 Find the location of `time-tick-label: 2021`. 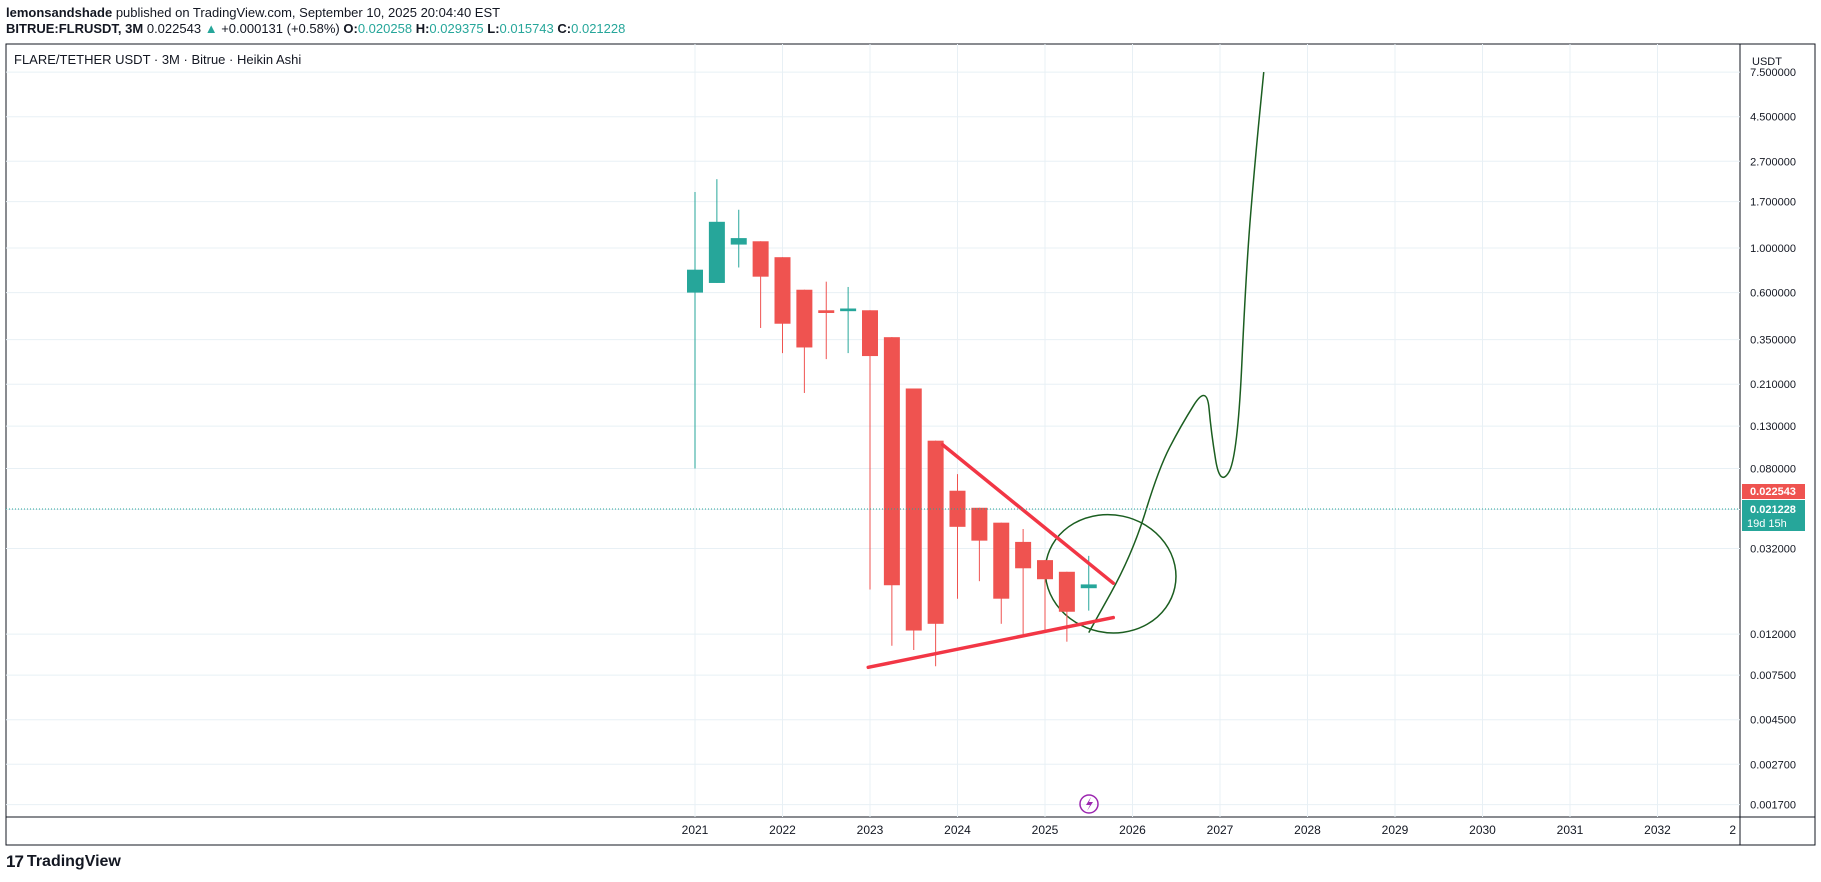

time-tick-label: 2021 is located at coordinates (695, 830).